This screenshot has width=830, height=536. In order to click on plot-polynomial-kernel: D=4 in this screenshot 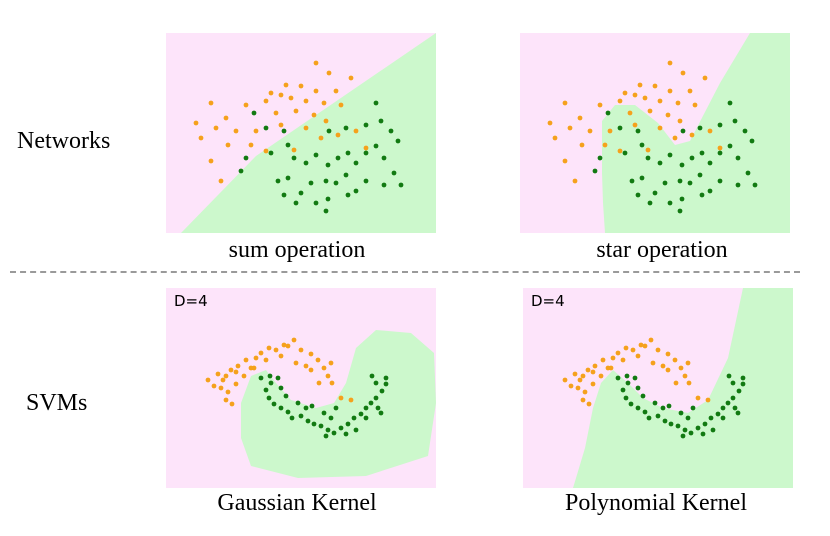, I will do `click(658, 388)`.